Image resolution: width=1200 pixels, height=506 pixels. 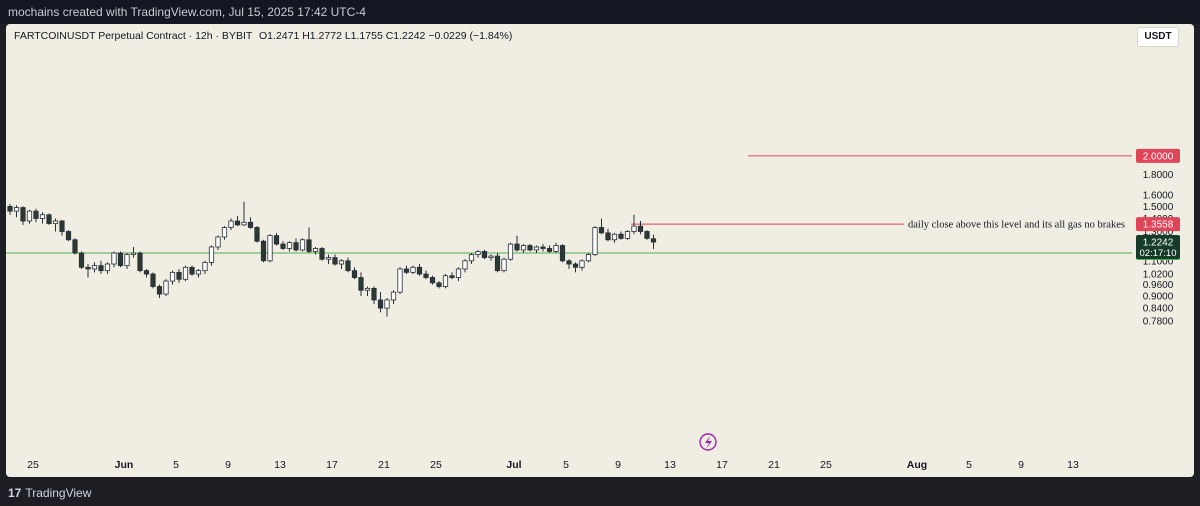 I want to click on price-tag-2.0000: 2.0000, so click(x=1158, y=155).